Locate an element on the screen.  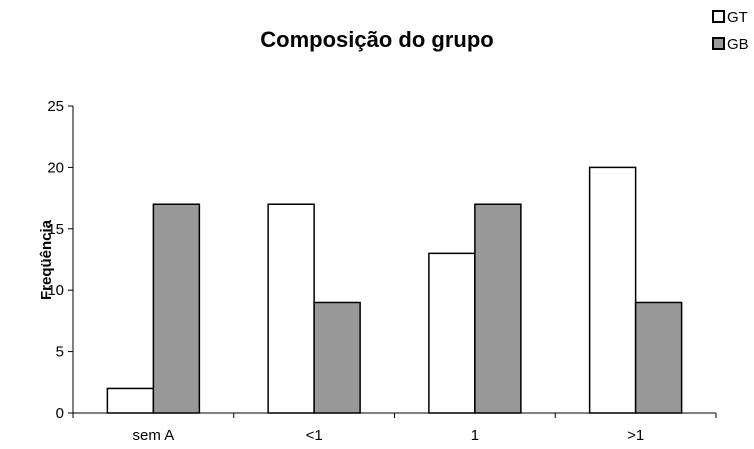
y-tick-label-4: 20 is located at coordinates (55, 167).